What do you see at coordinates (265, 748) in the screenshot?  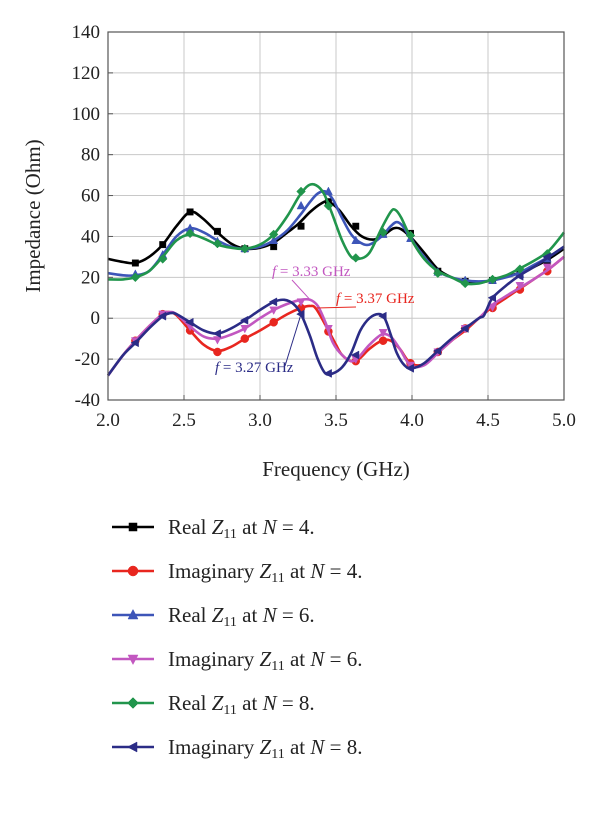 I see `legend-label: Imaginary Z11 at N = 8.` at bounding box center [265, 748].